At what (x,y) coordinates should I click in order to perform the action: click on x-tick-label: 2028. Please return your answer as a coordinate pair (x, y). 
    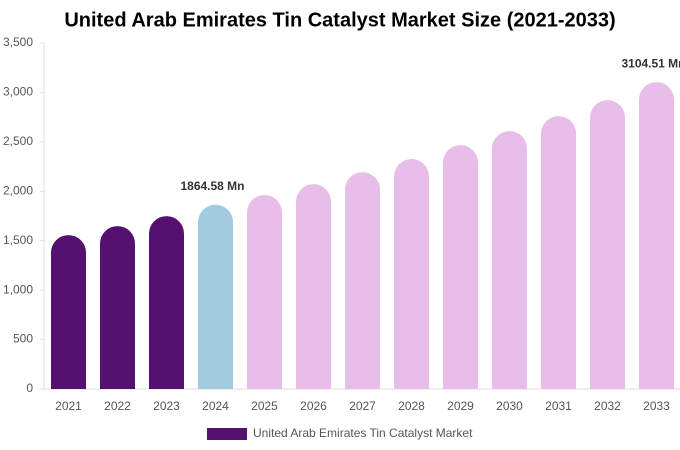
    Looking at the image, I should click on (411, 406).